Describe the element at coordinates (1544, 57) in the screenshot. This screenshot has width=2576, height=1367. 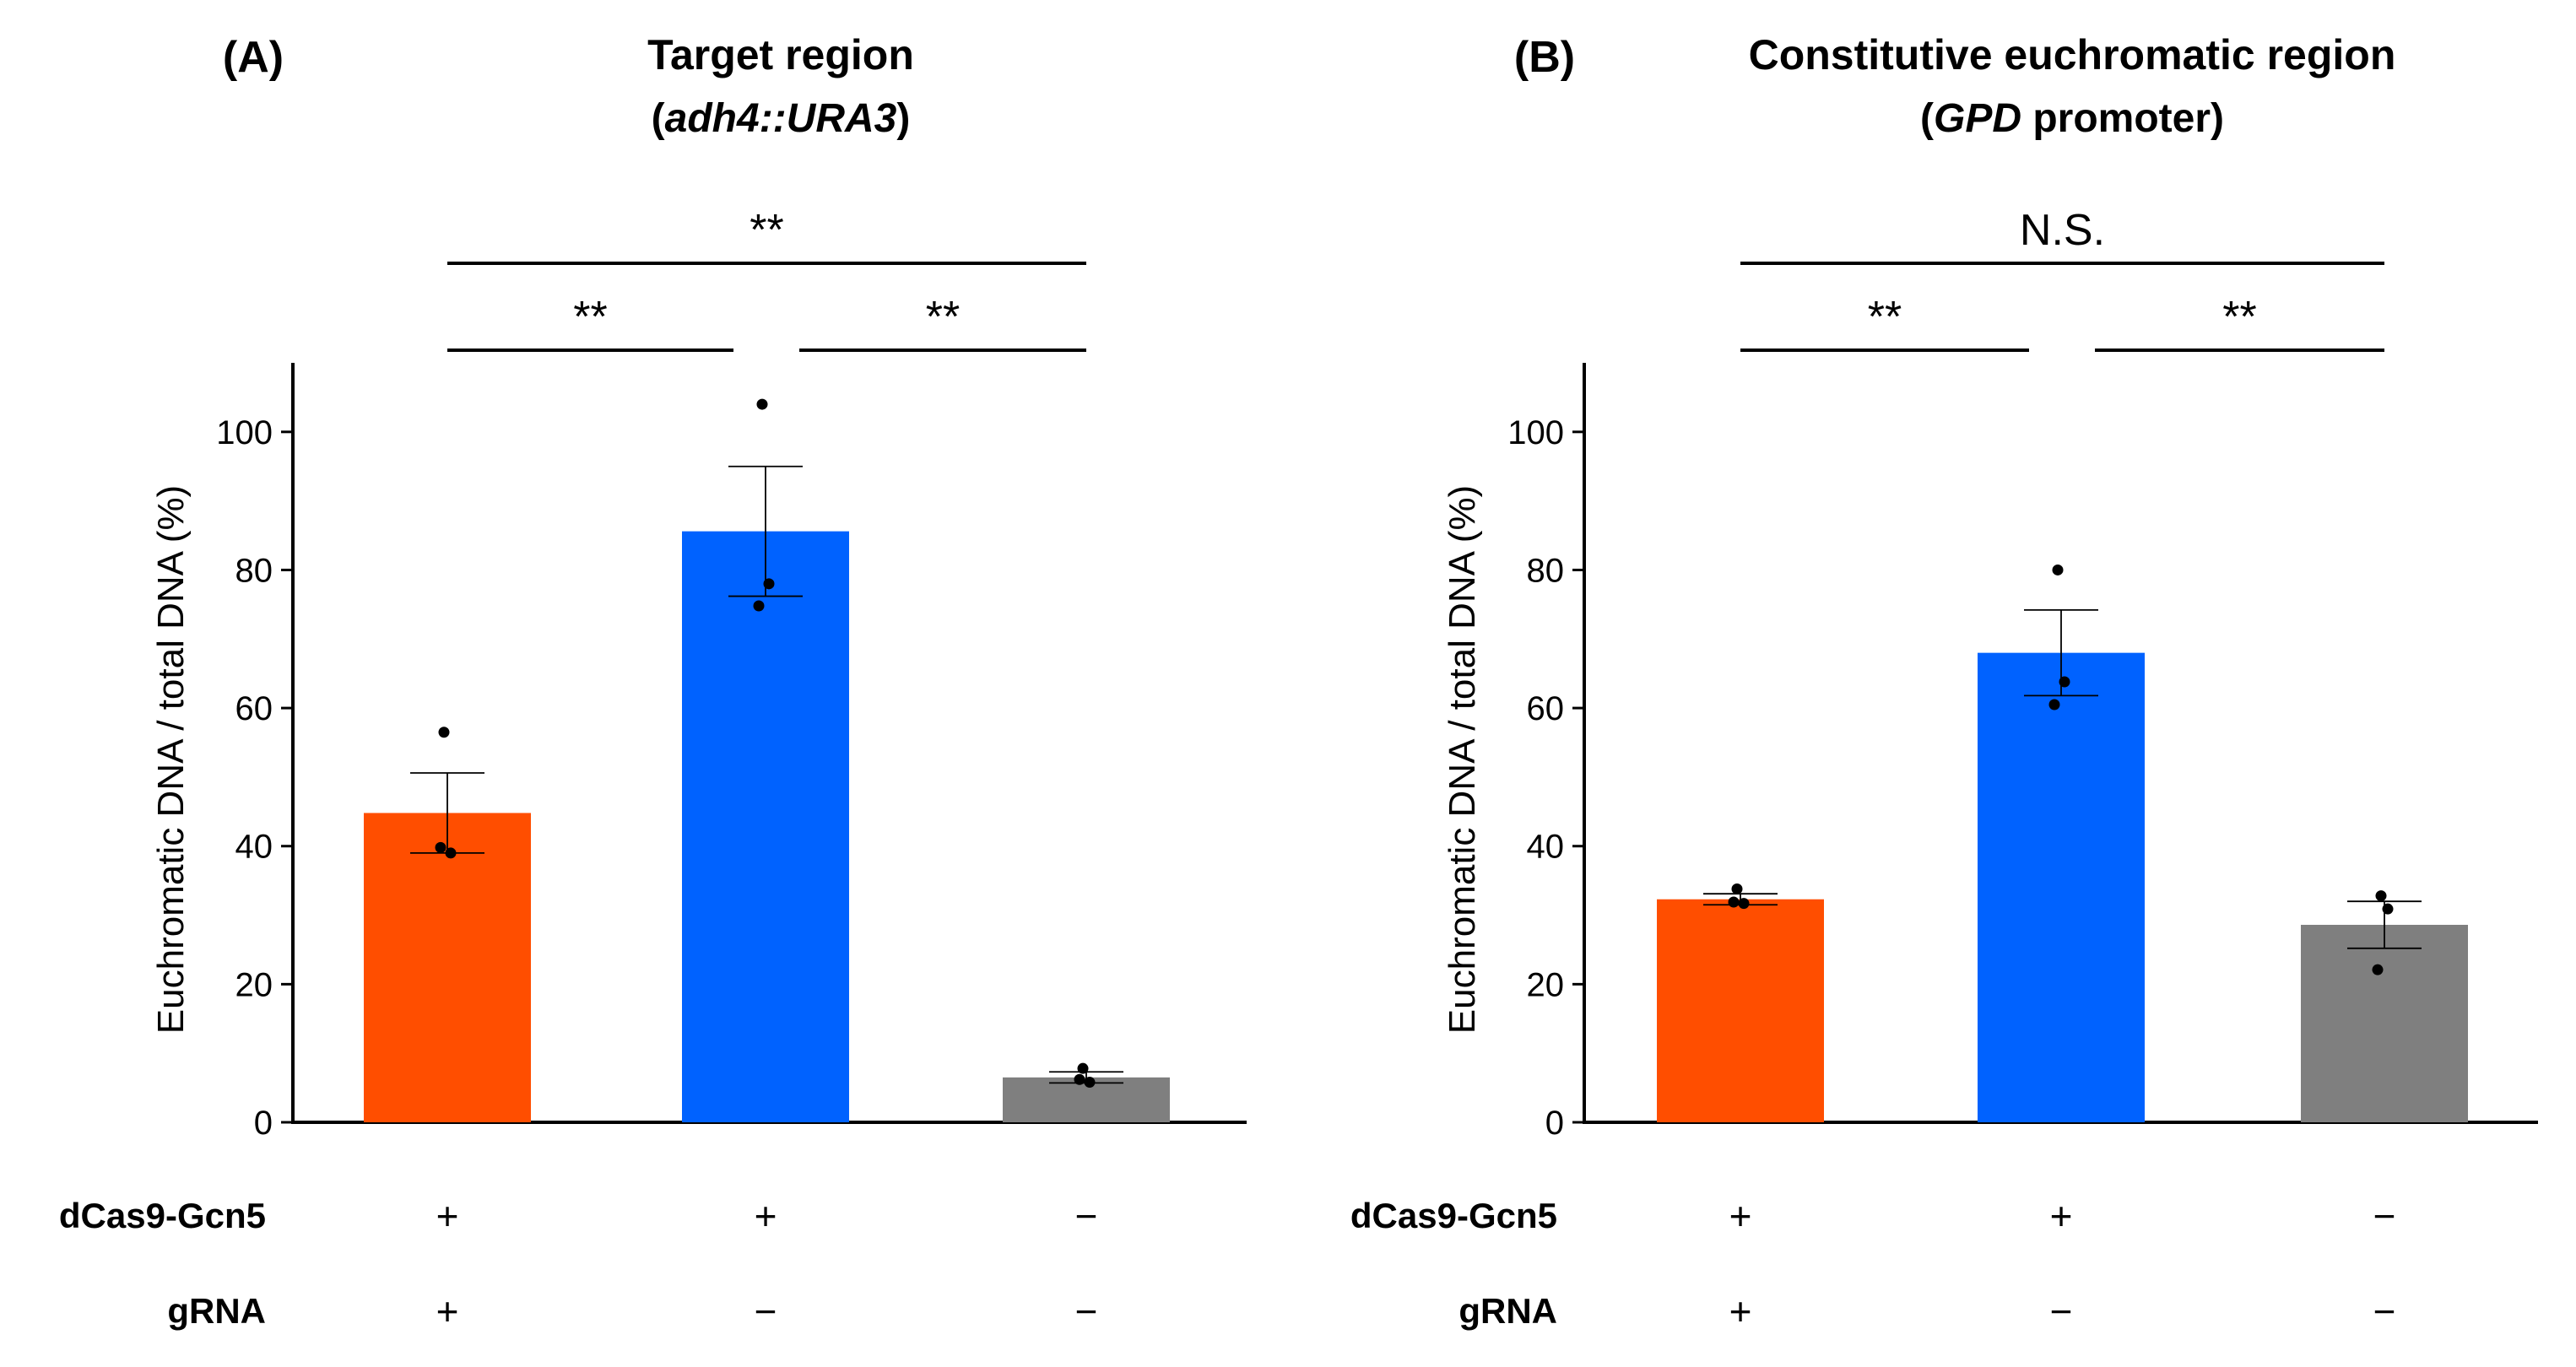
I see `panel-letter: (B)` at that location.